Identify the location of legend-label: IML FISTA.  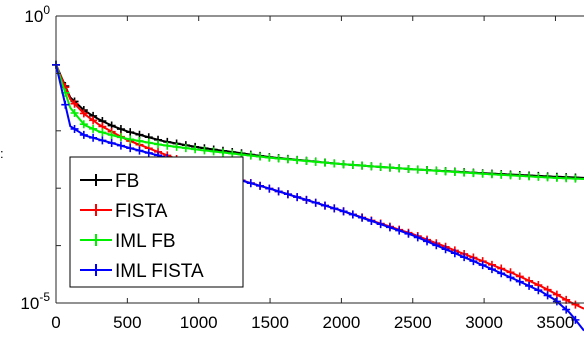
(159, 271).